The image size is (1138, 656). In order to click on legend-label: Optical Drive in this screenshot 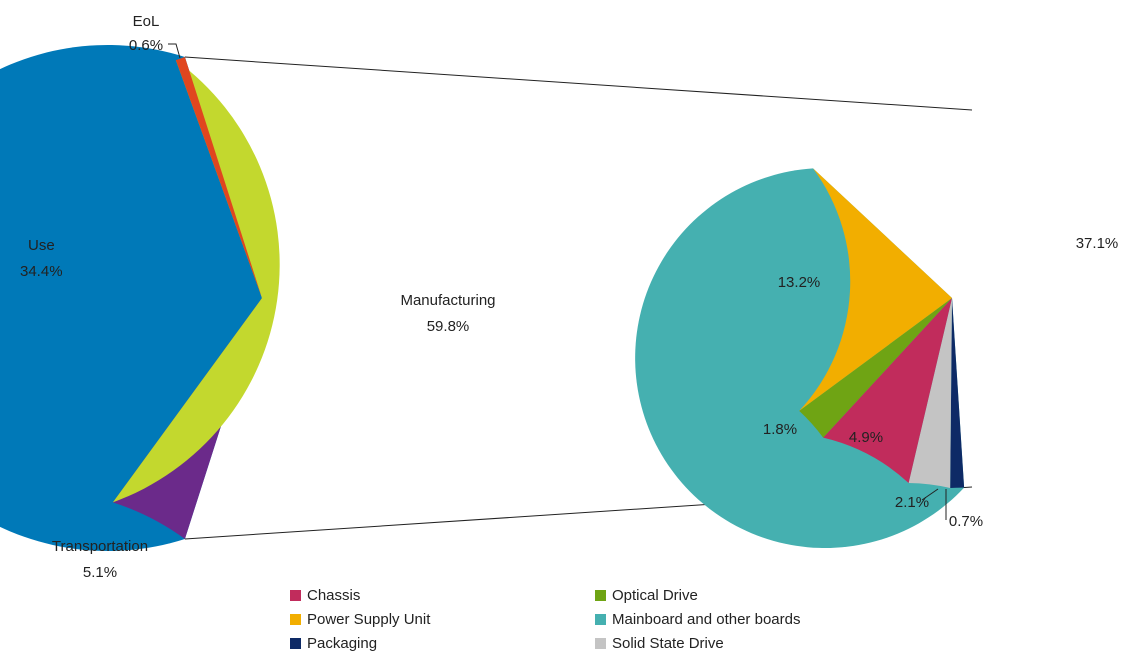, I will do `click(655, 595)`.